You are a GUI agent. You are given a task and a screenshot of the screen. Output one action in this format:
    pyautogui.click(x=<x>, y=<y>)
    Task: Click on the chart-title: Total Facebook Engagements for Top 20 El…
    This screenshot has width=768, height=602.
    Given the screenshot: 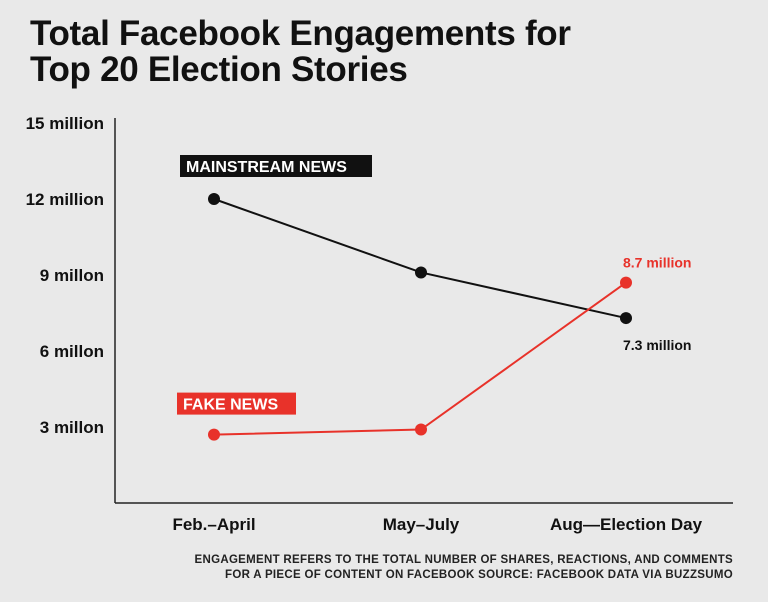 What is the action you would take?
    pyautogui.click(x=380, y=52)
    